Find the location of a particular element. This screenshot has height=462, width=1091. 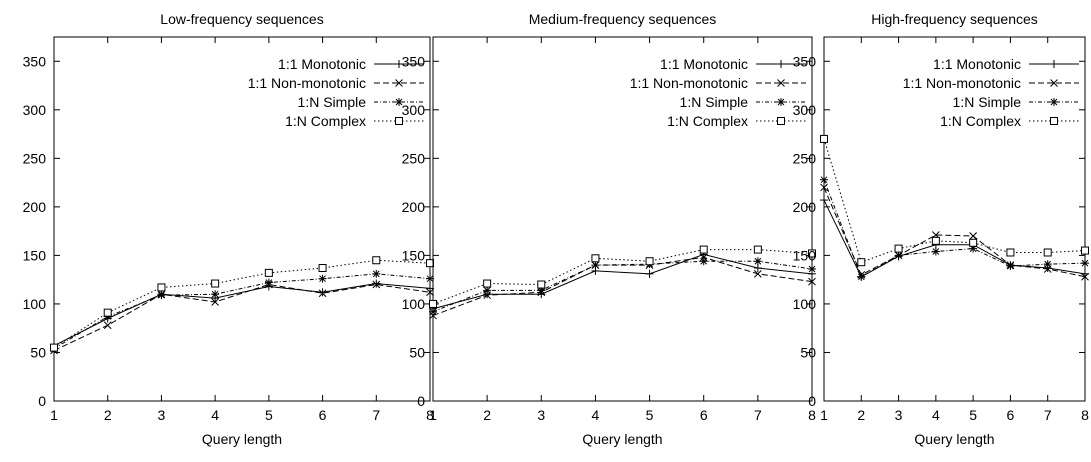

y-tick-label: 200 is located at coordinates (35, 207).